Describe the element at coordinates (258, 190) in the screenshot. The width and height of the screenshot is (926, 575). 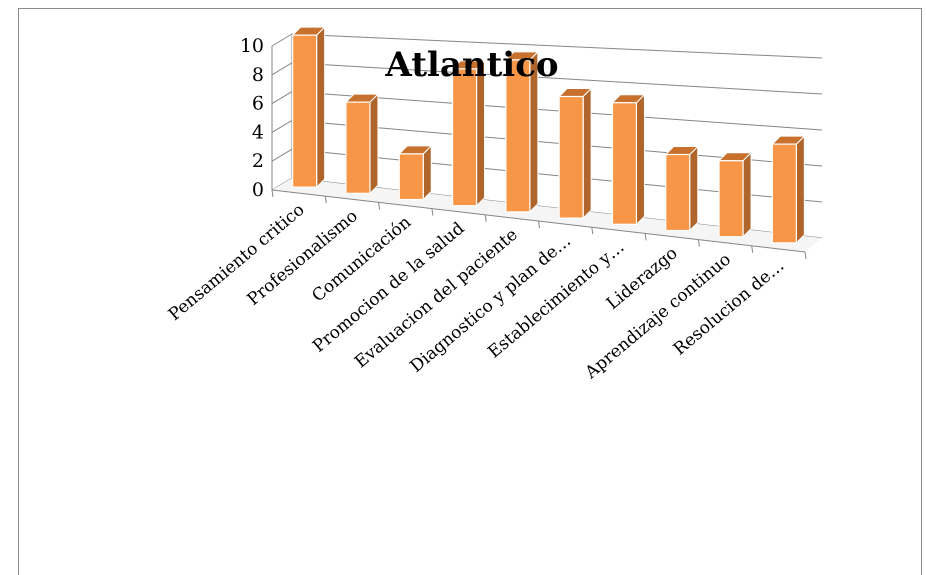
I see `y-tick-label: 0` at that location.